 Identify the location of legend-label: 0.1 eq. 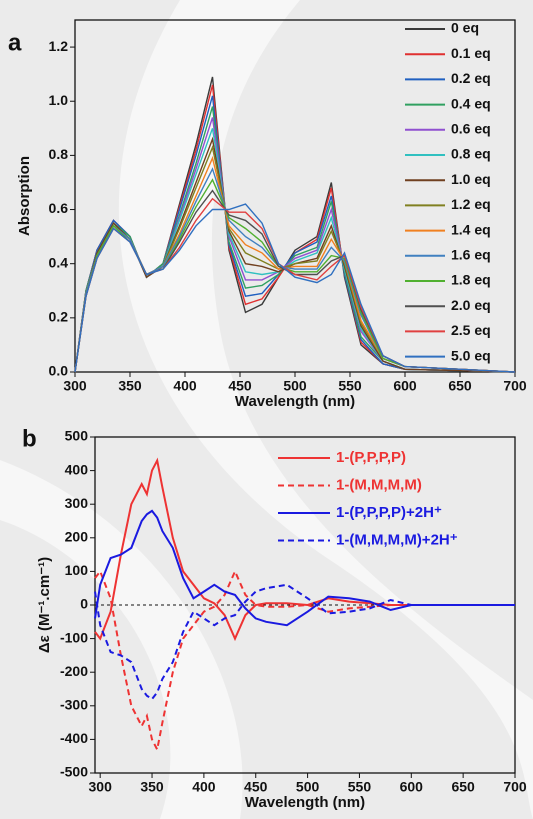
(471, 53).